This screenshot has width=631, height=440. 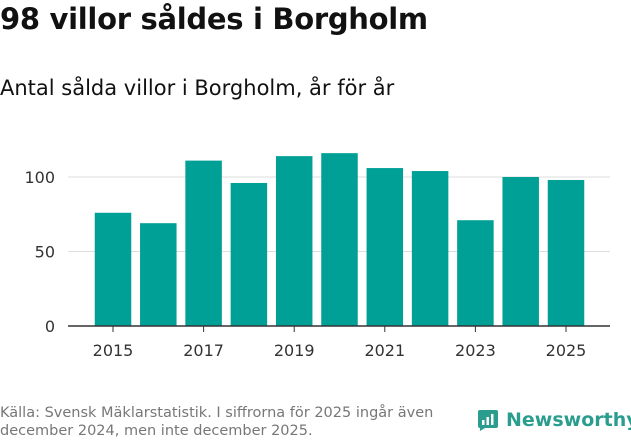 What do you see at coordinates (203, 350) in the screenshot?
I see `x-tick-label: 2017` at bounding box center [203, 350].